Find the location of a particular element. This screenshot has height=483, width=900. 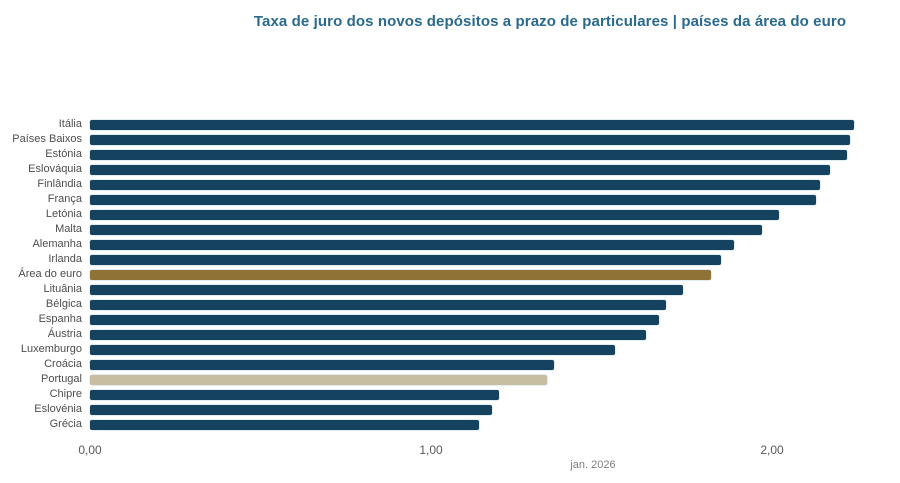

category-label: Bélgica is located at coordinates (63, 304).